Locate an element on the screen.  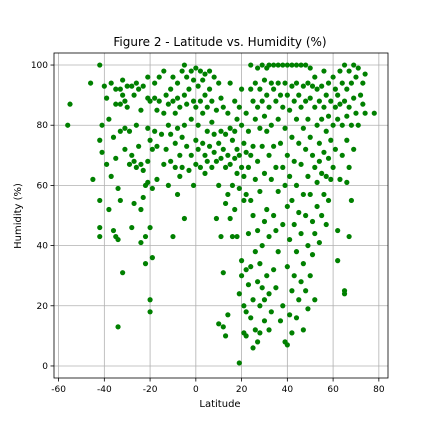
x-tick-label: 60 is located at coordinates (333, 390).